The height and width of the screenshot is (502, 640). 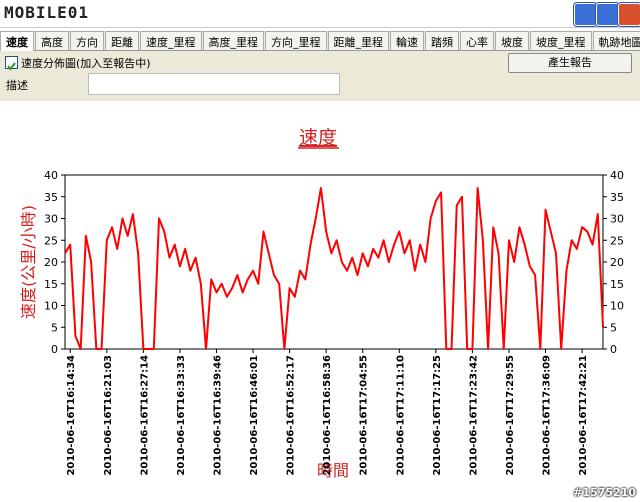 I want to click on x-tick-label: 2010-06-16T16:58:36, so click(x=327, y=415).